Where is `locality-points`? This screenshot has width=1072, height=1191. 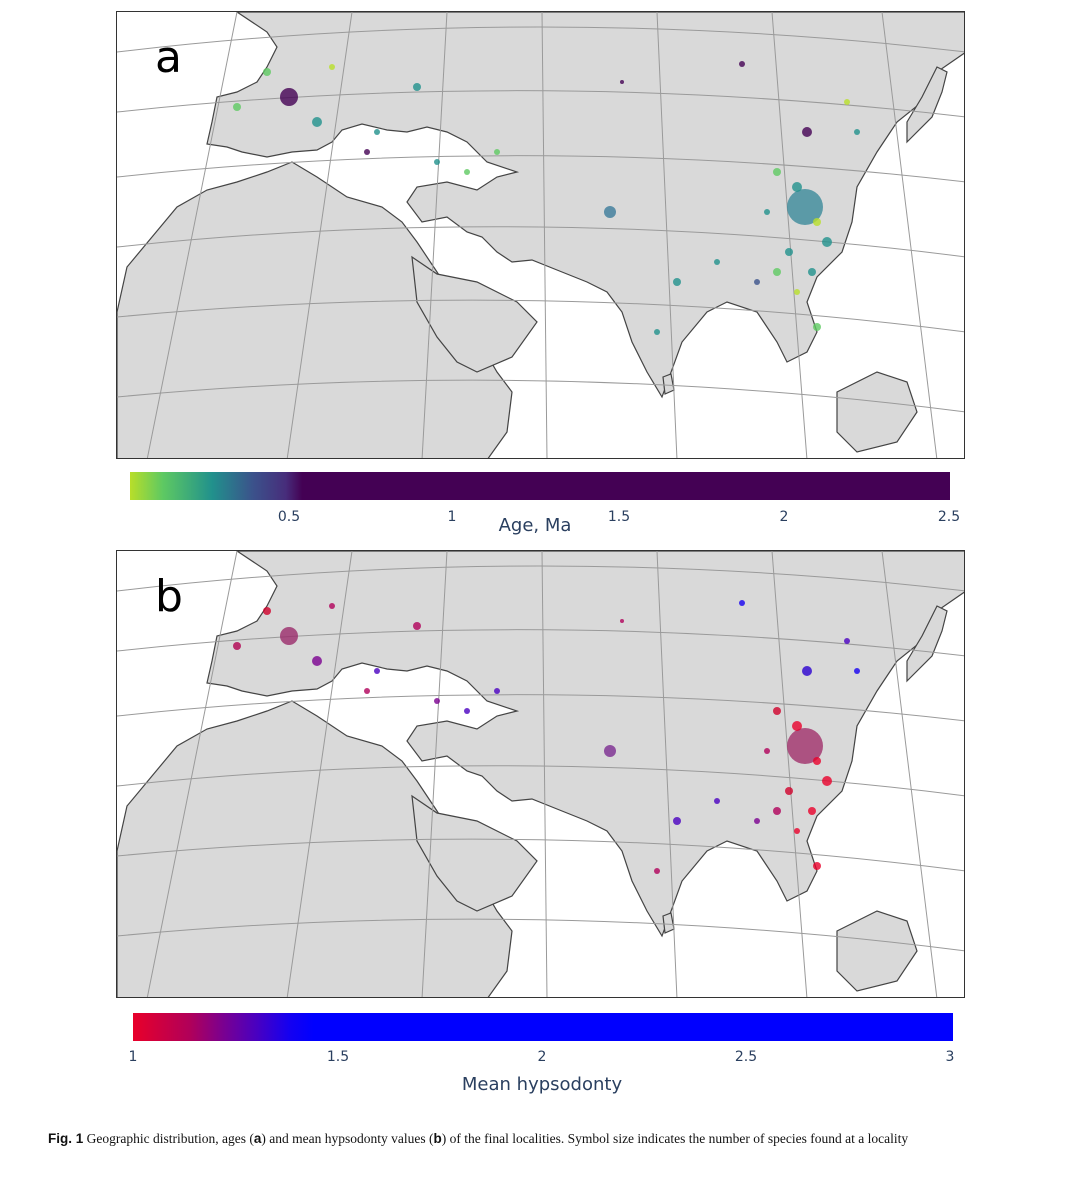
locality-points is located at coordinates (546, 198).